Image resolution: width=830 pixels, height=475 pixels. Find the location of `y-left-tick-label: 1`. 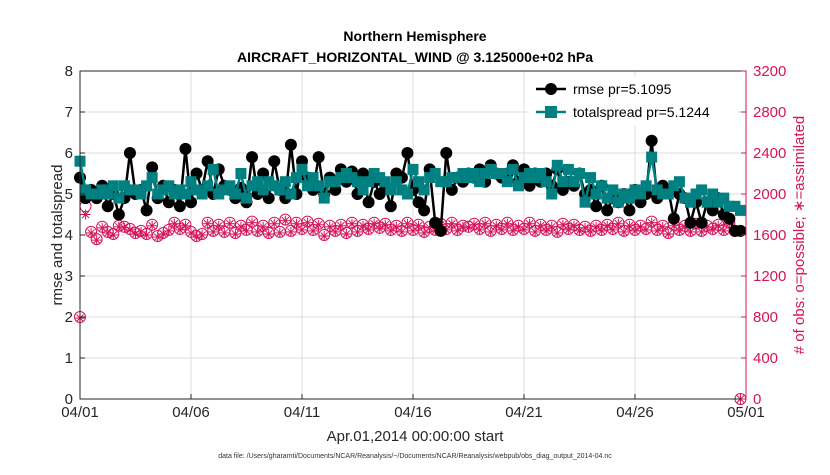

y-left-tick-label: 1 is located at coordinates (69, 358).